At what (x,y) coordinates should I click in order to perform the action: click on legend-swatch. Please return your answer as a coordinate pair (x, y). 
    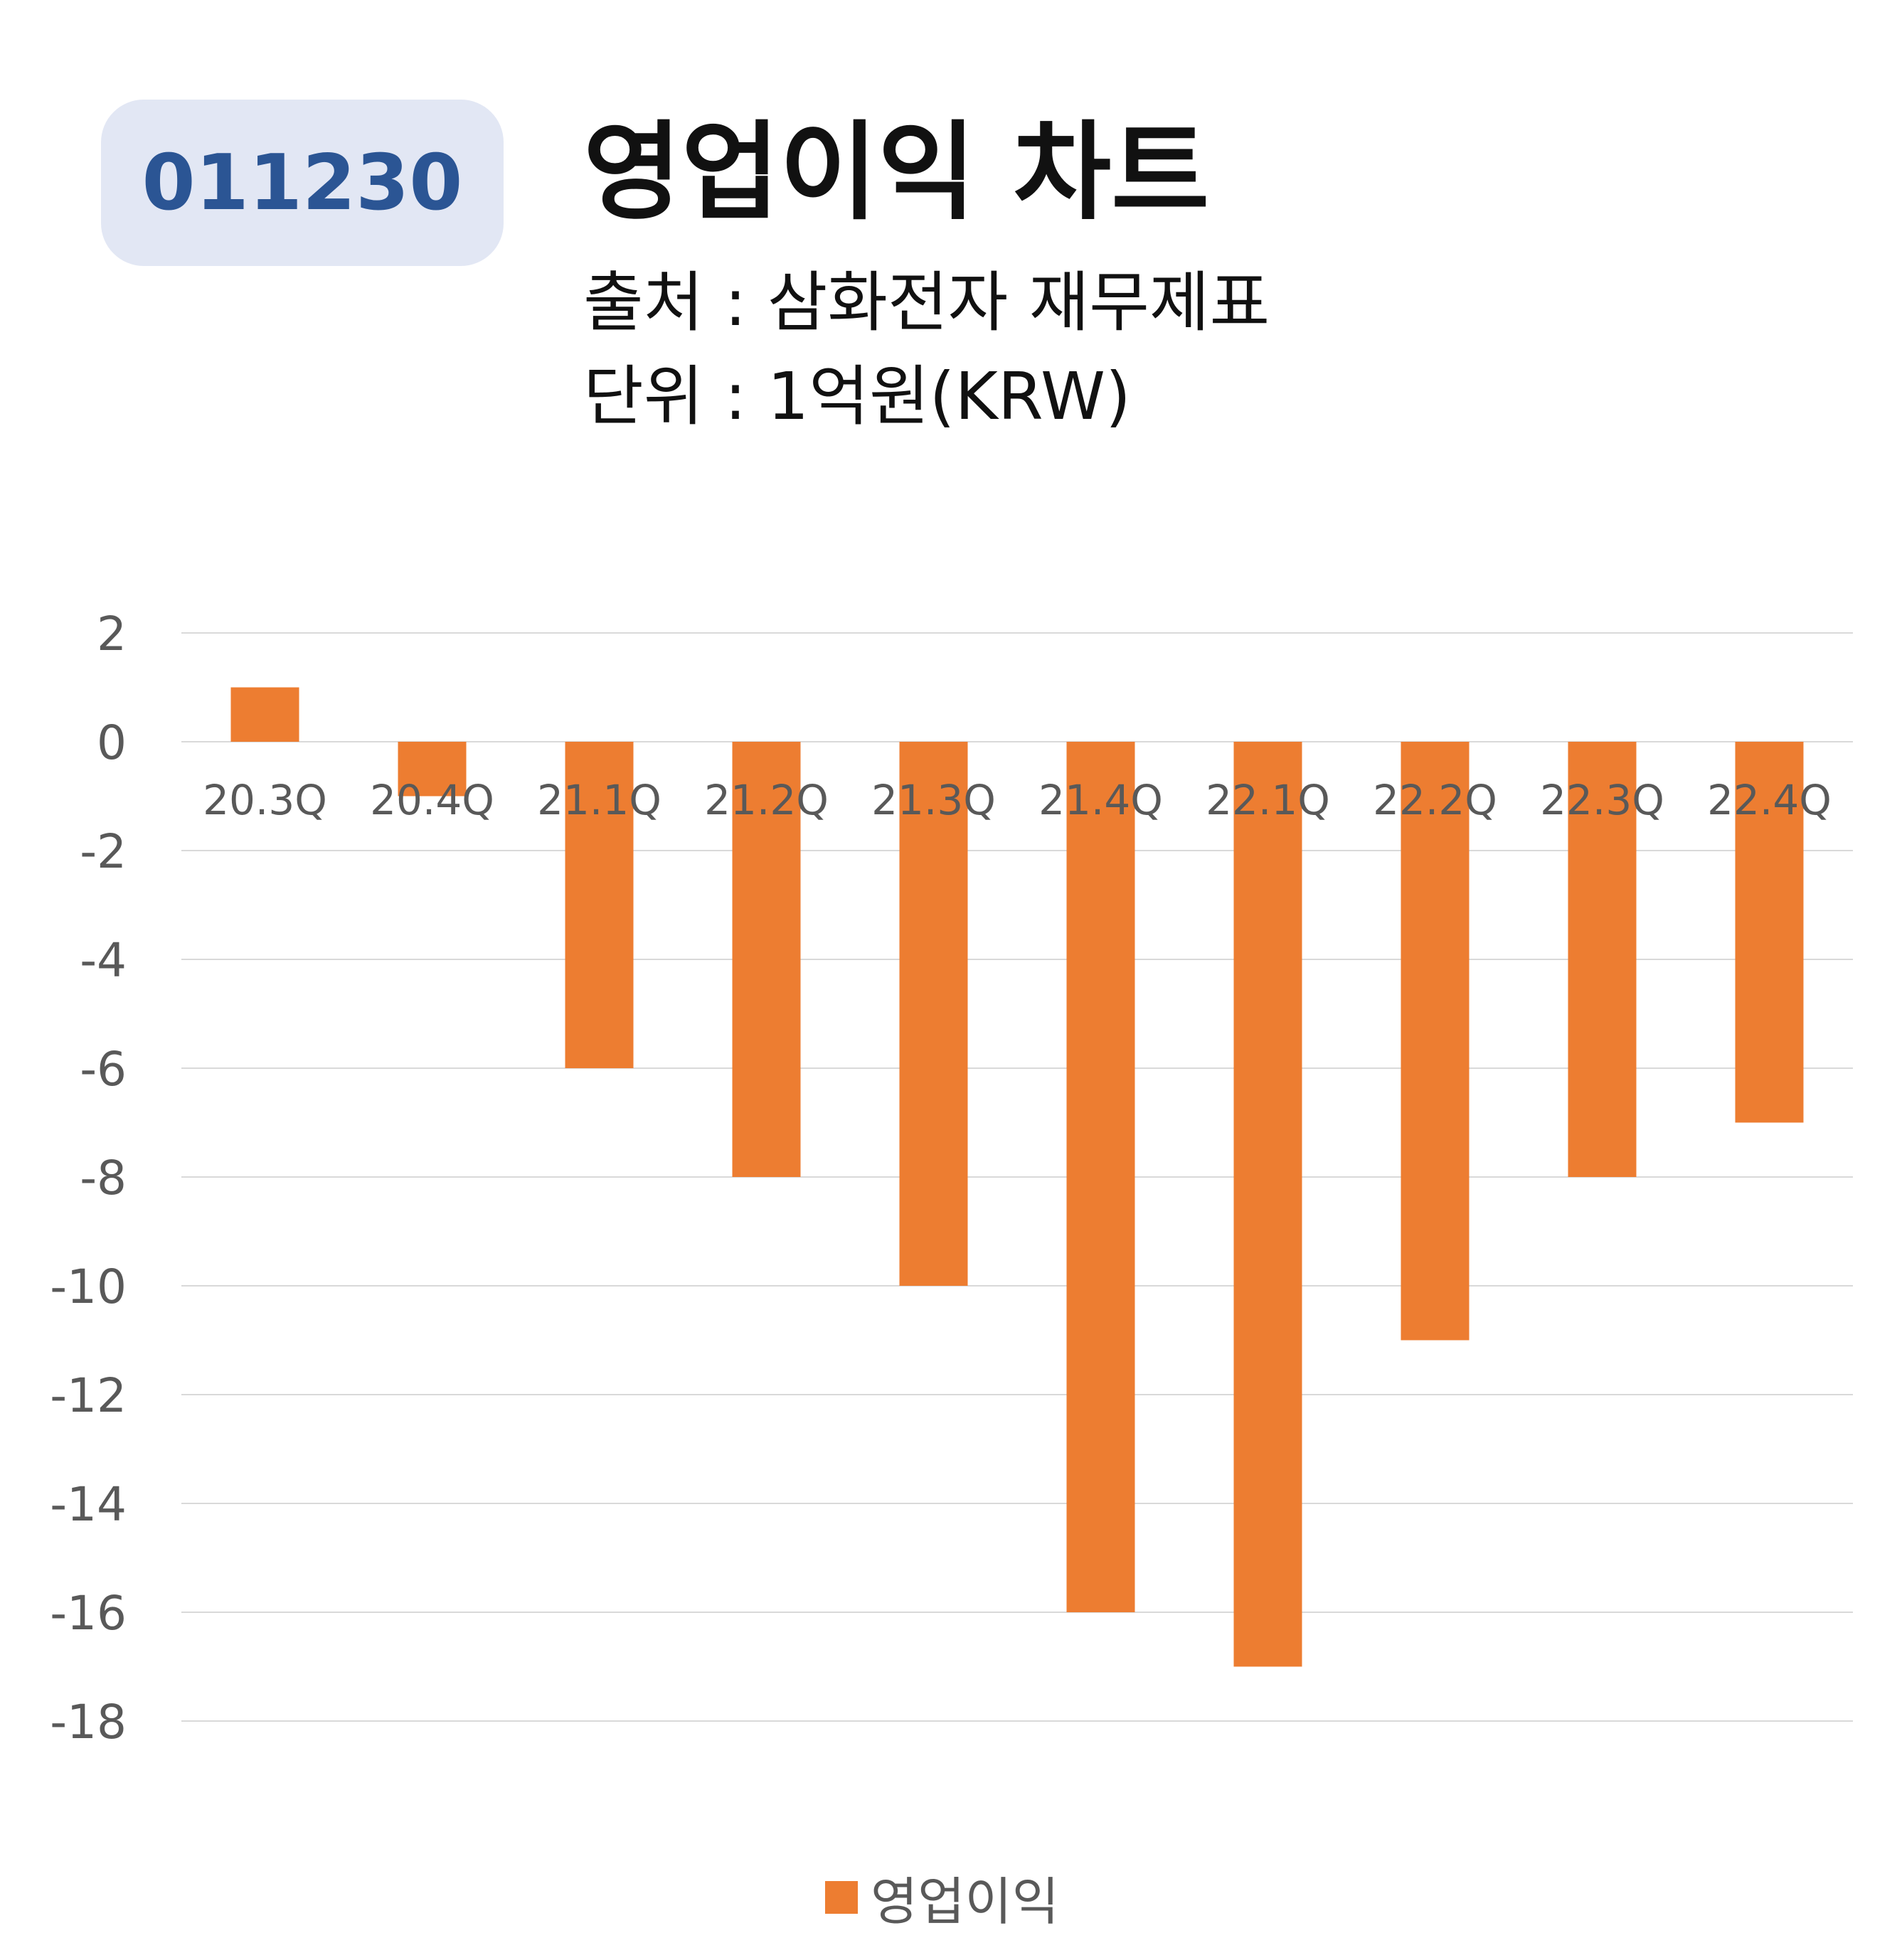
    Looking at the image, I should click on (841, 1897).